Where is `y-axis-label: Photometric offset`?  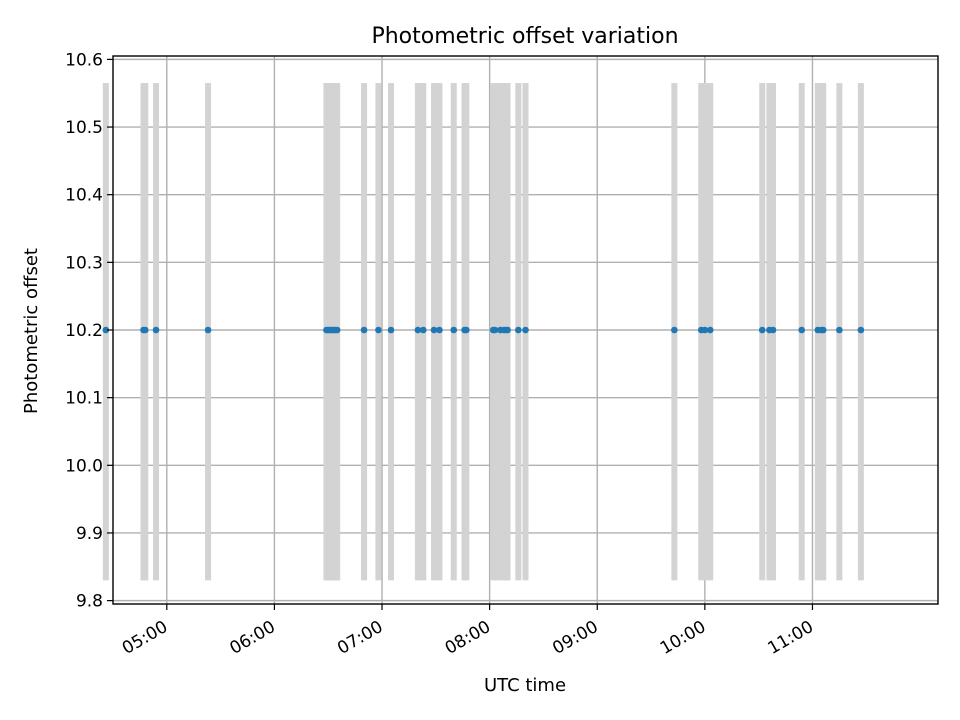
y-axis-label: Photometric offset is located at coordinates (31, 331).